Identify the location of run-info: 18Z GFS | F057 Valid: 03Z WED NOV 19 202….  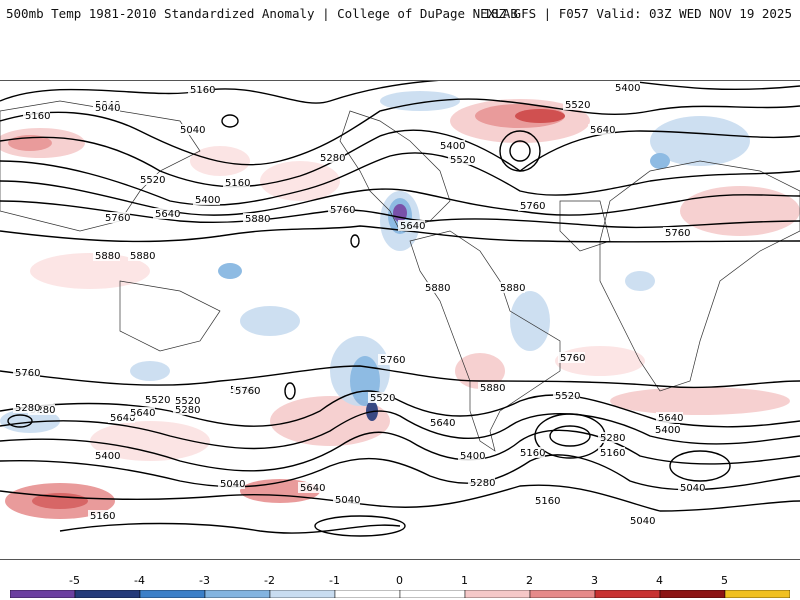
(637, 13).